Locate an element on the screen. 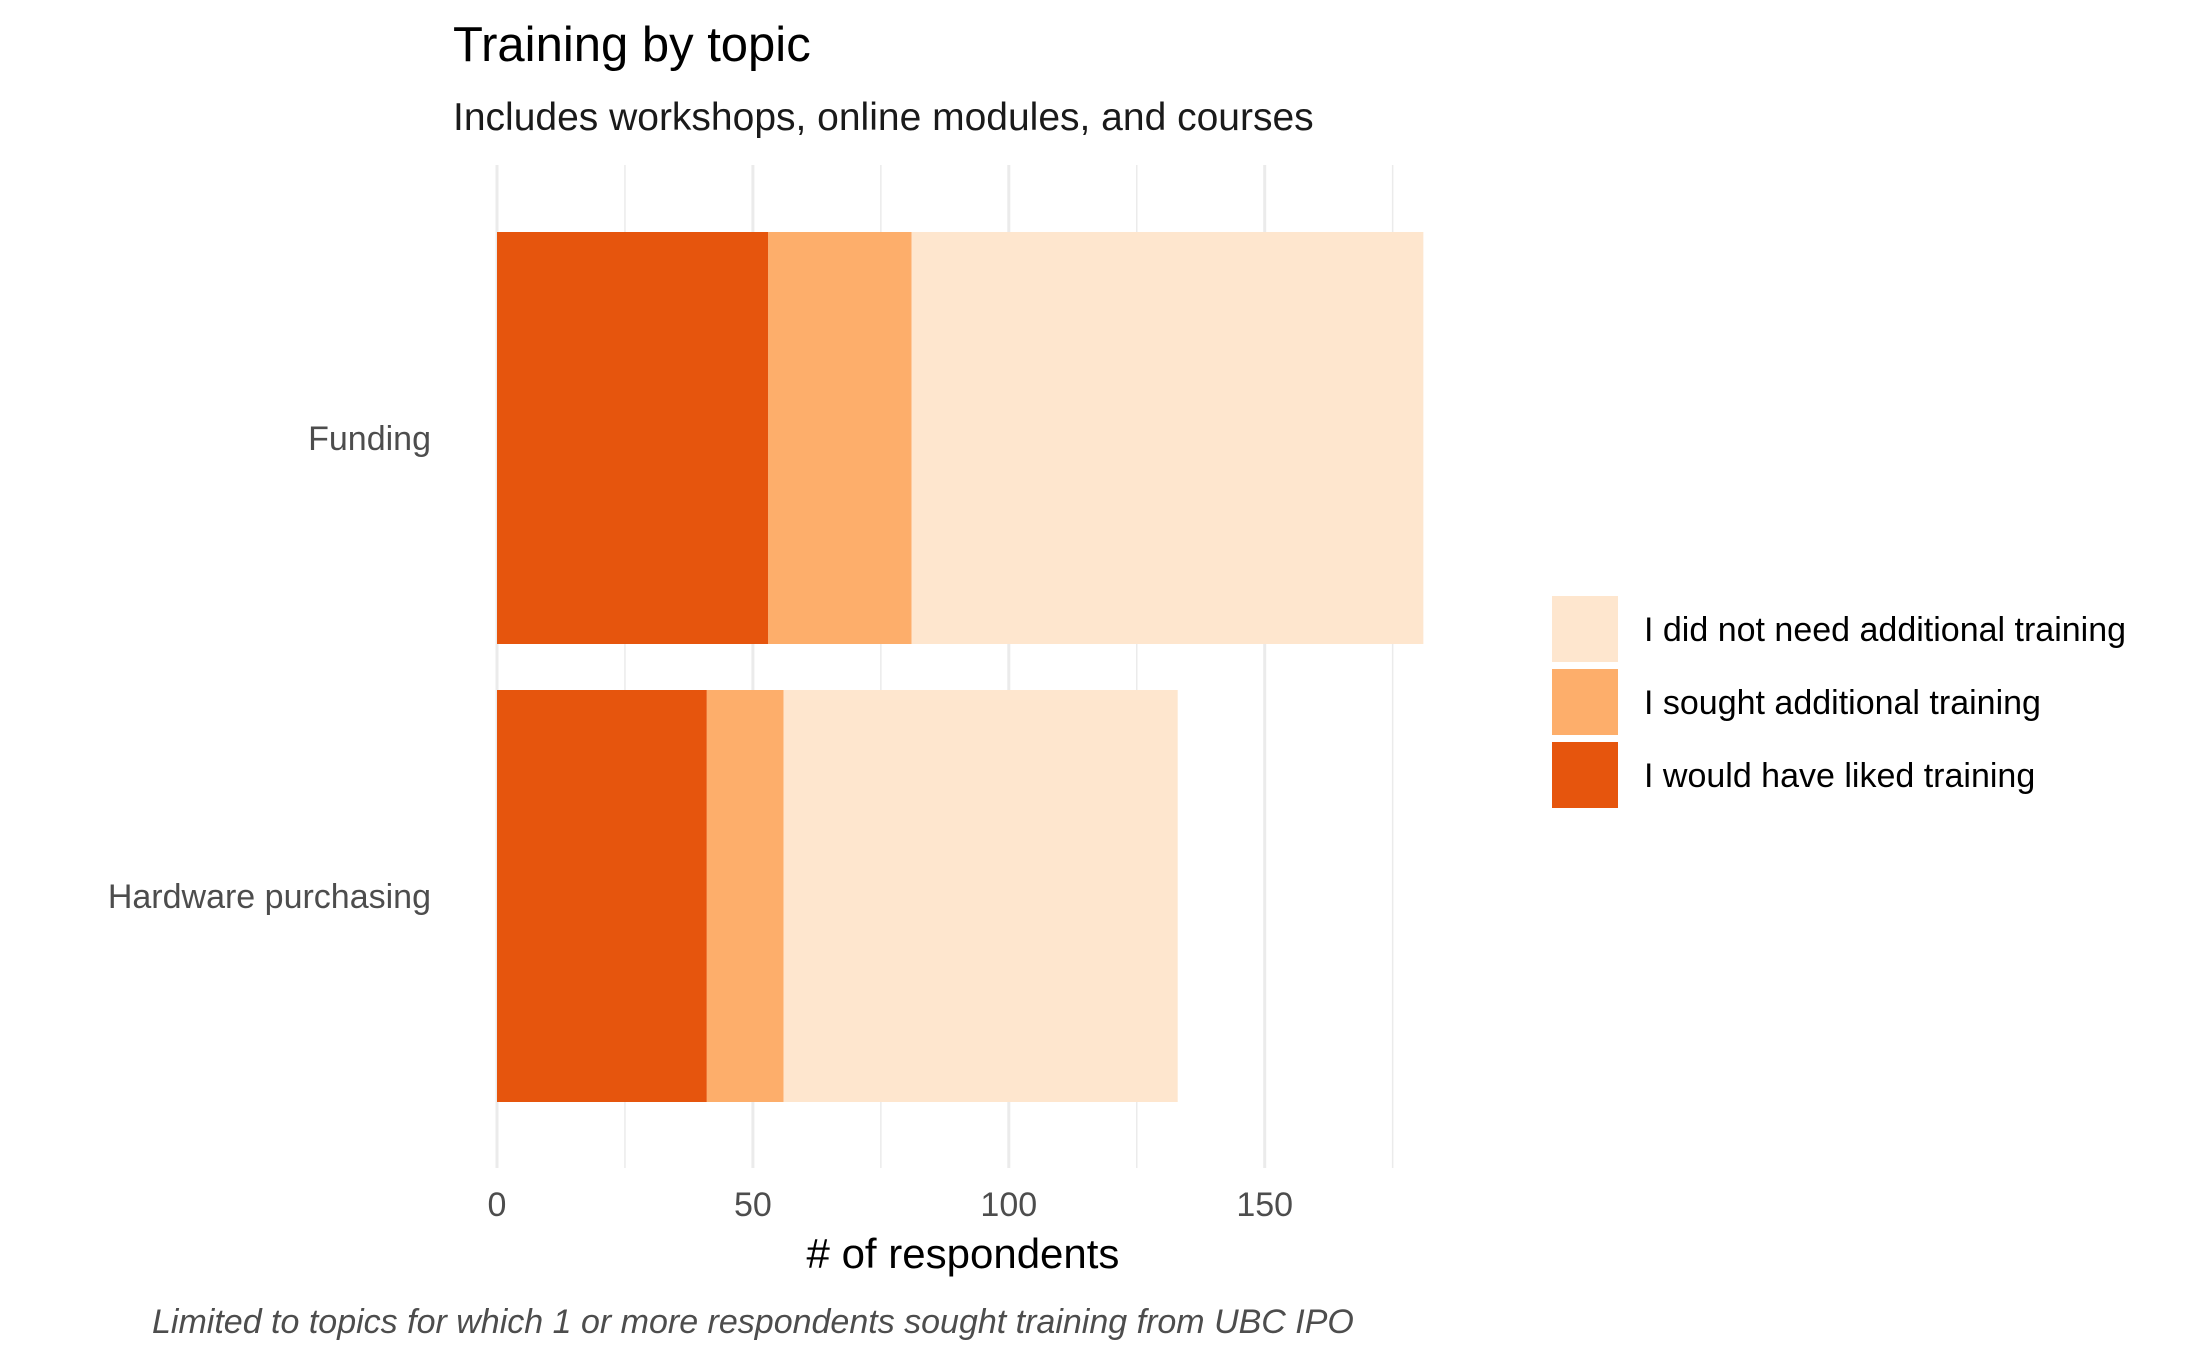  legend-key-i-did-not-need-additional-training is located at coordinates (1585, 629).